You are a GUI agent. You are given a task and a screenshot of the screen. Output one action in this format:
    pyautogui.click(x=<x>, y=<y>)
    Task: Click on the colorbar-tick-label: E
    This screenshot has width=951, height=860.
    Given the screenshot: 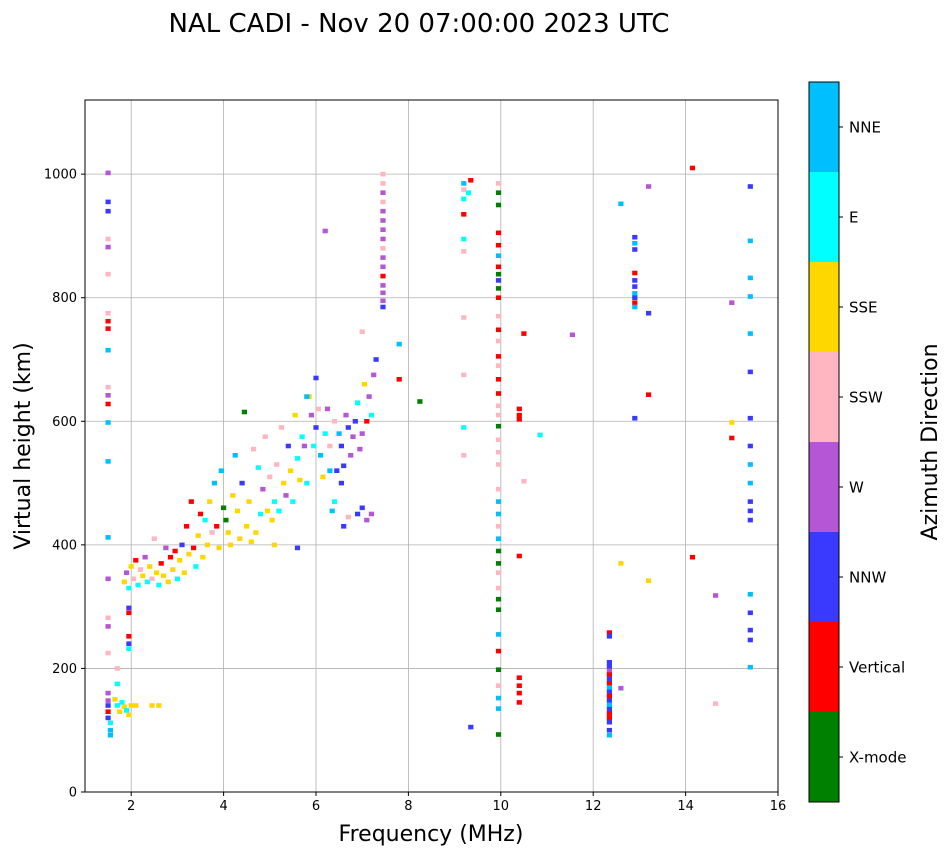 What is the action you would take?
    pyautogui.click(x=853, y=218)
    